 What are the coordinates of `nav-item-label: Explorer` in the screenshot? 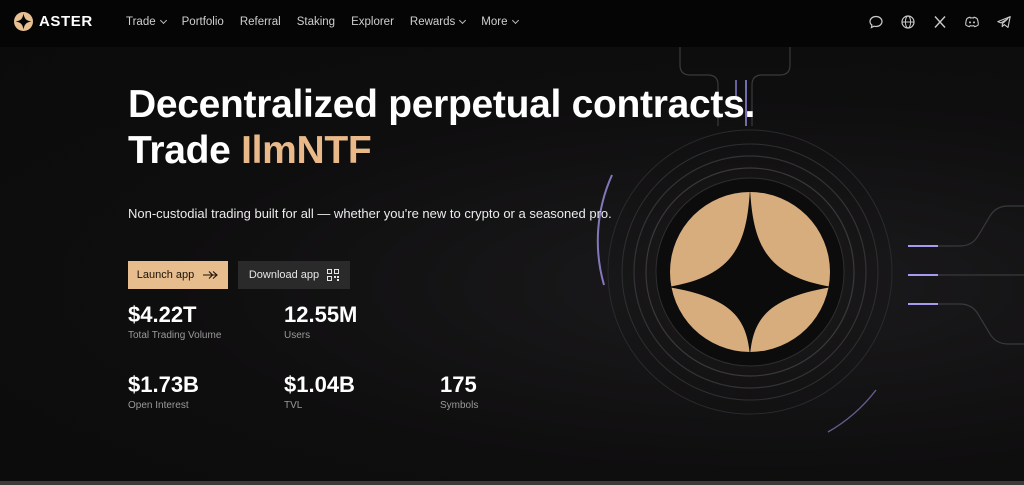 It's located at (372, 22).